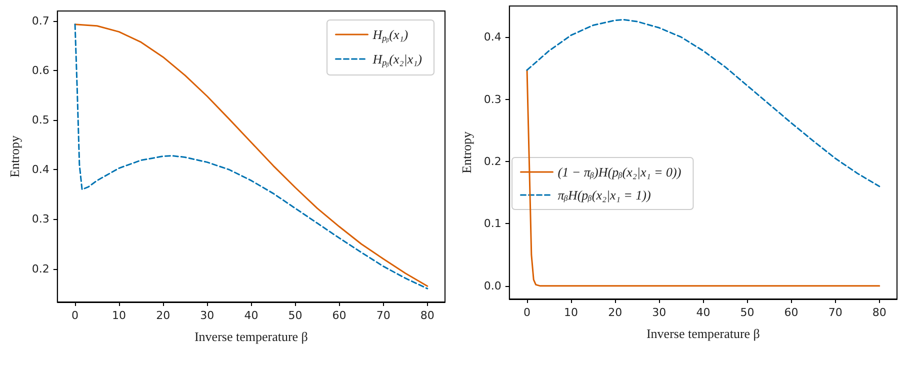 This screenshot has height=367, width=905. What do you see at coordinates (41, 21) in the screenshot?
I see `y-tick-label: 0.7` at bounding box center [41, 21].